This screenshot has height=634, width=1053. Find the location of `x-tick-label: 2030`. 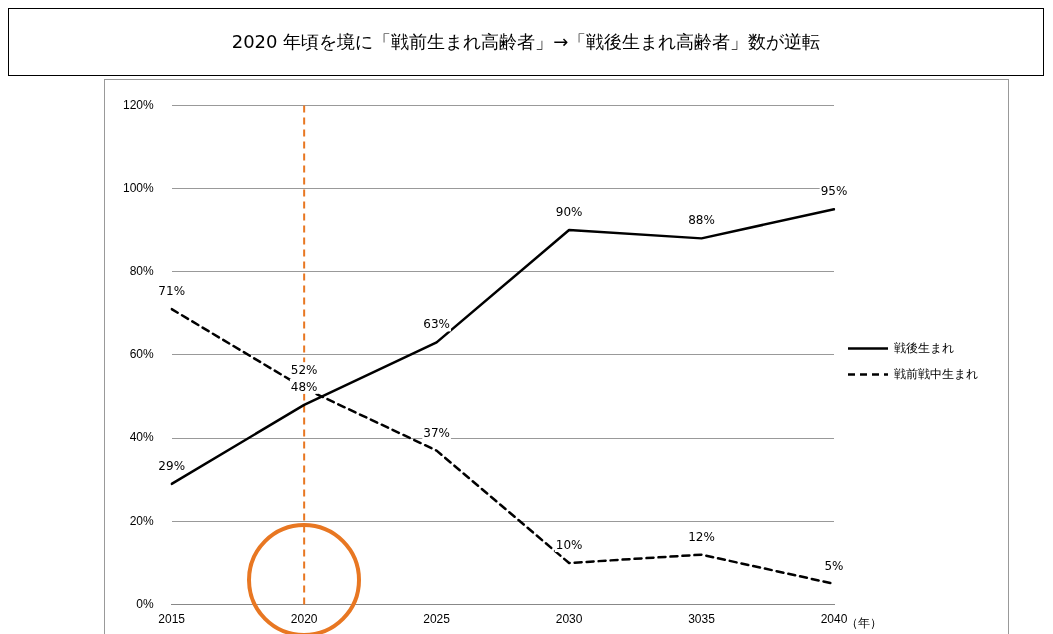

x-tick-label: 2030 is located at coordinates (569, 619).